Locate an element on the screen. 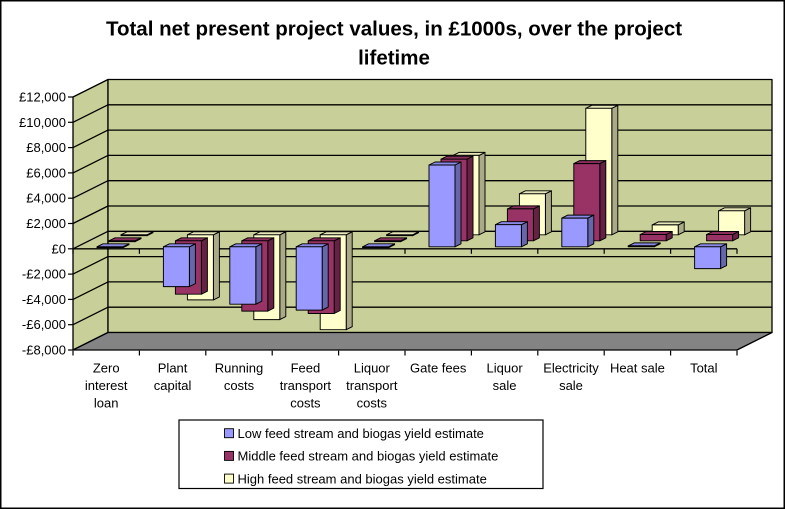  svg-text: £6,000 is located at coordinates (46, 172).